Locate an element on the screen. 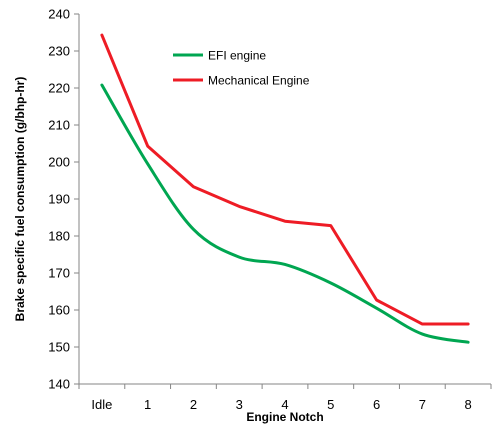 The width and height of the screenshot is (496, 437). y-tick-label: 140 is located at coordinates (59, 384).